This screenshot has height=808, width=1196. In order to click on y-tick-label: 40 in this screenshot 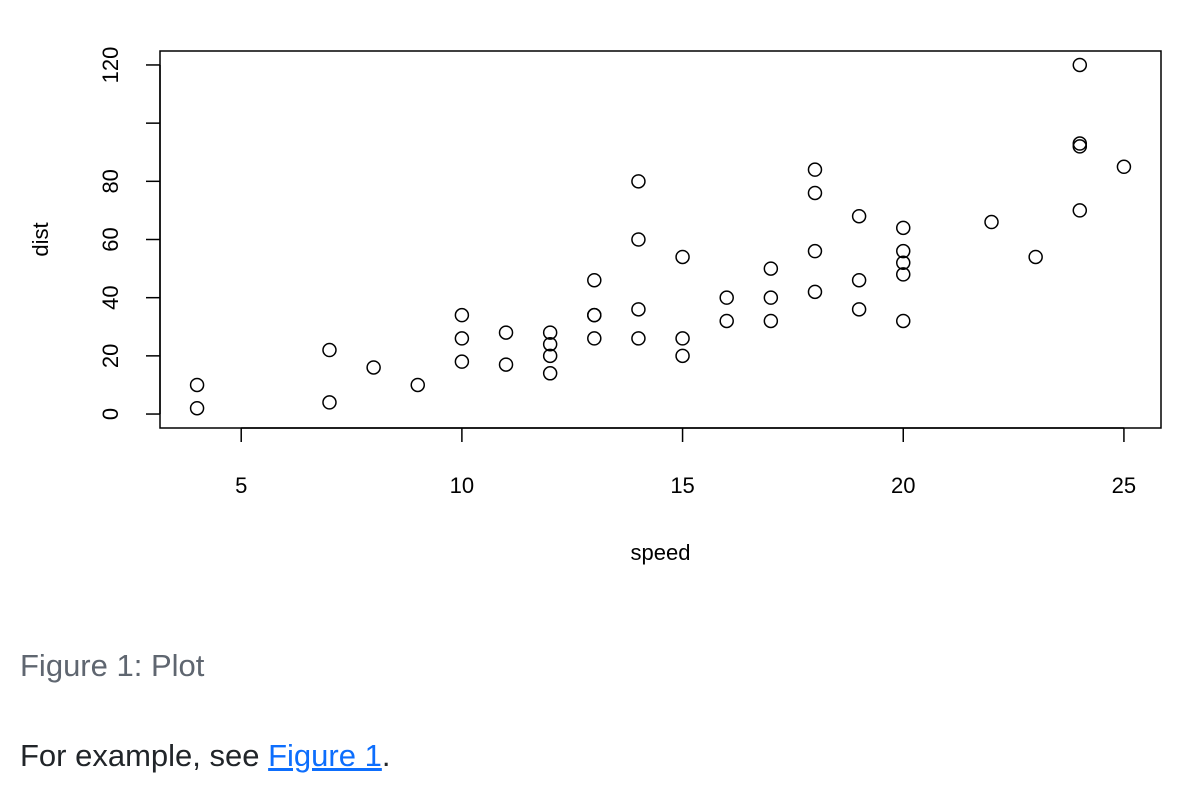, I will do `click(110, 297)`.